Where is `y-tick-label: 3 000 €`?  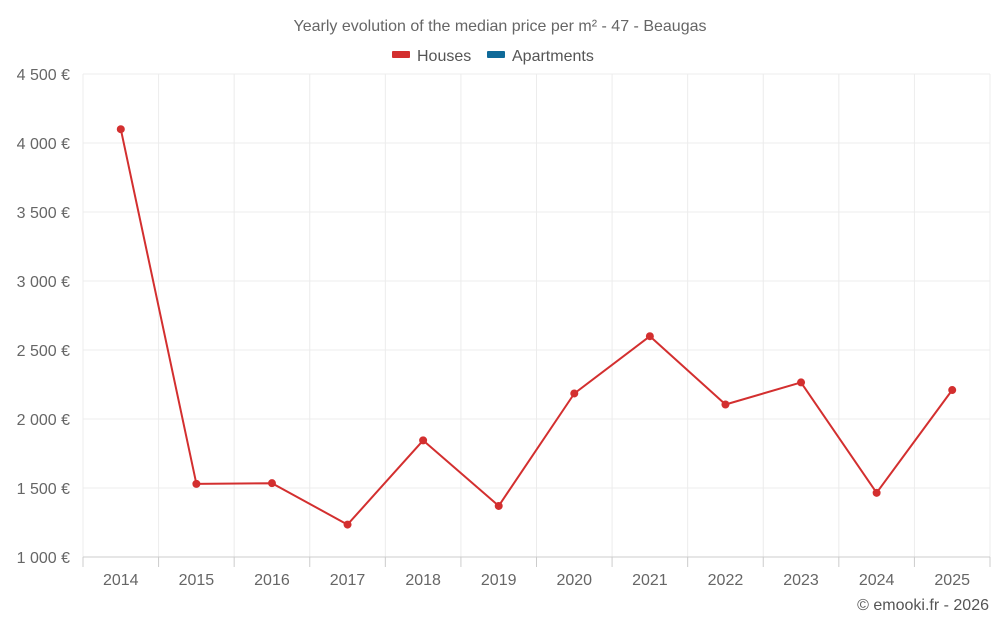
y-tick-label: 3 000 € is located at coordinates (43, 282).